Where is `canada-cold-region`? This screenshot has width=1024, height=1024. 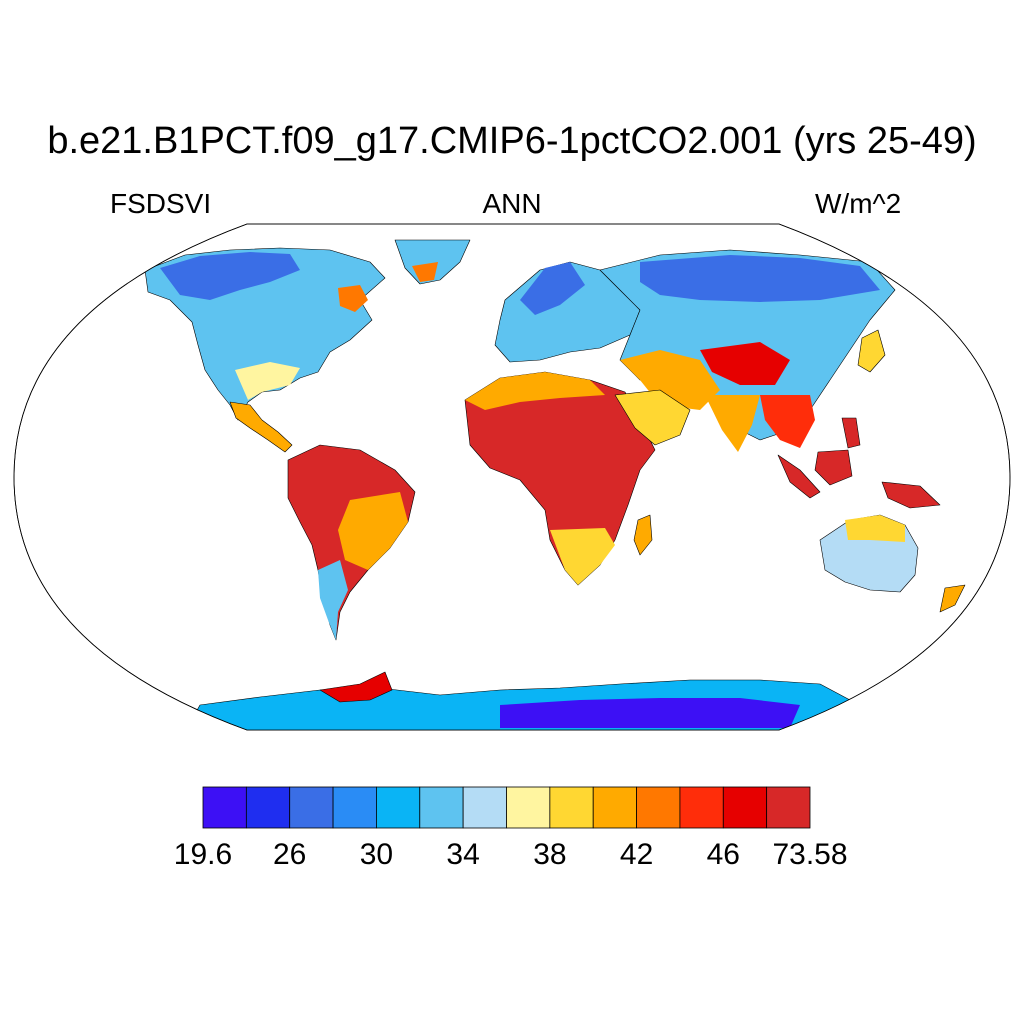 canada-cold-region is located at coordinates (230, 276).